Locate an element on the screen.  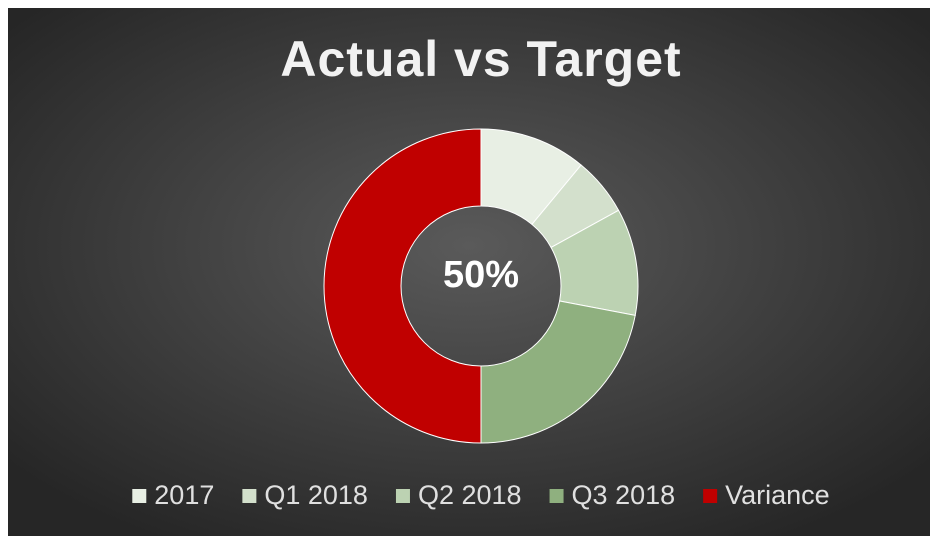
chart-title: Actual vs Target is located at coordinates (480, 59).